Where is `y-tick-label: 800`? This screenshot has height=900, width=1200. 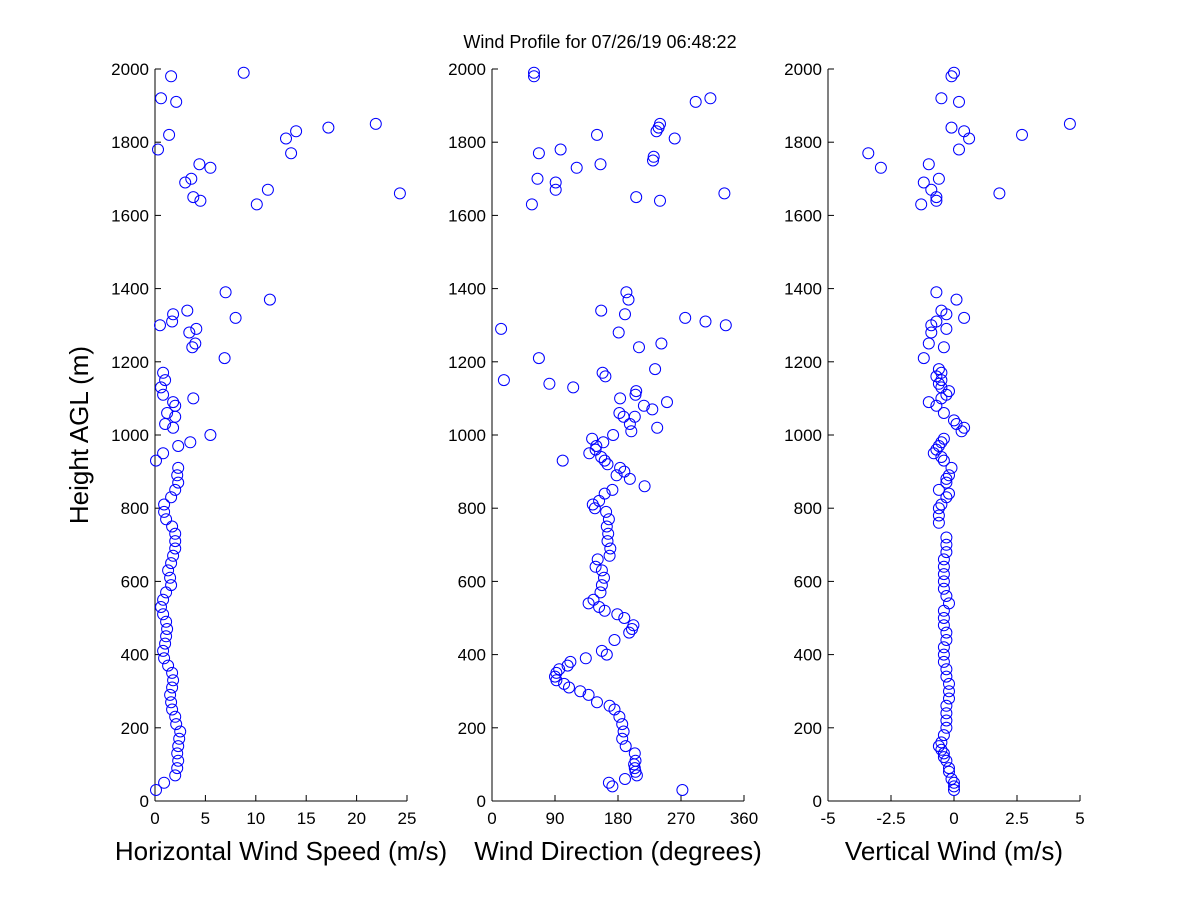
y-tick-label: 800 is located at coordinates (808, 508).